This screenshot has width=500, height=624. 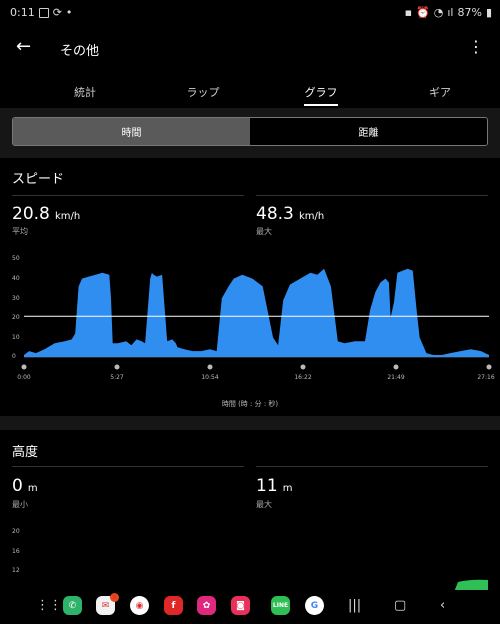 What do you see at coordinates (287, 488) in the screenshot?
I see `altitude-max-unit: m` at bounding box center [287, 488].